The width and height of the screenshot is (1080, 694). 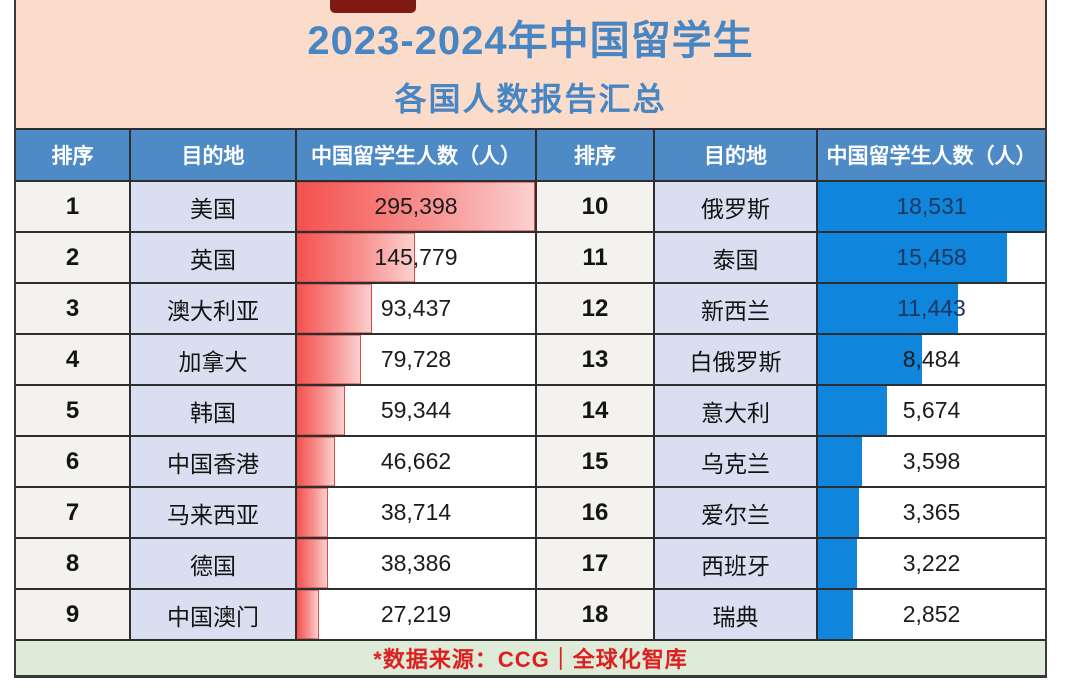 I want to click on count-label: 38,714, so click(x=416, y=512).